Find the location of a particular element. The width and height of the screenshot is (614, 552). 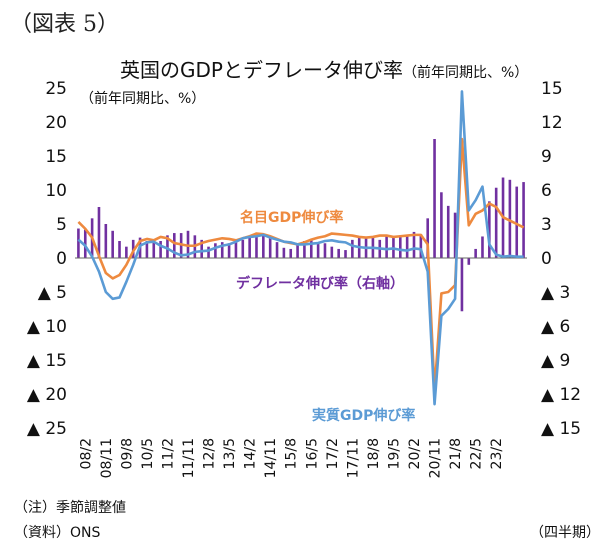

left-tick-label: 5 is located at coordinates (61, 225).